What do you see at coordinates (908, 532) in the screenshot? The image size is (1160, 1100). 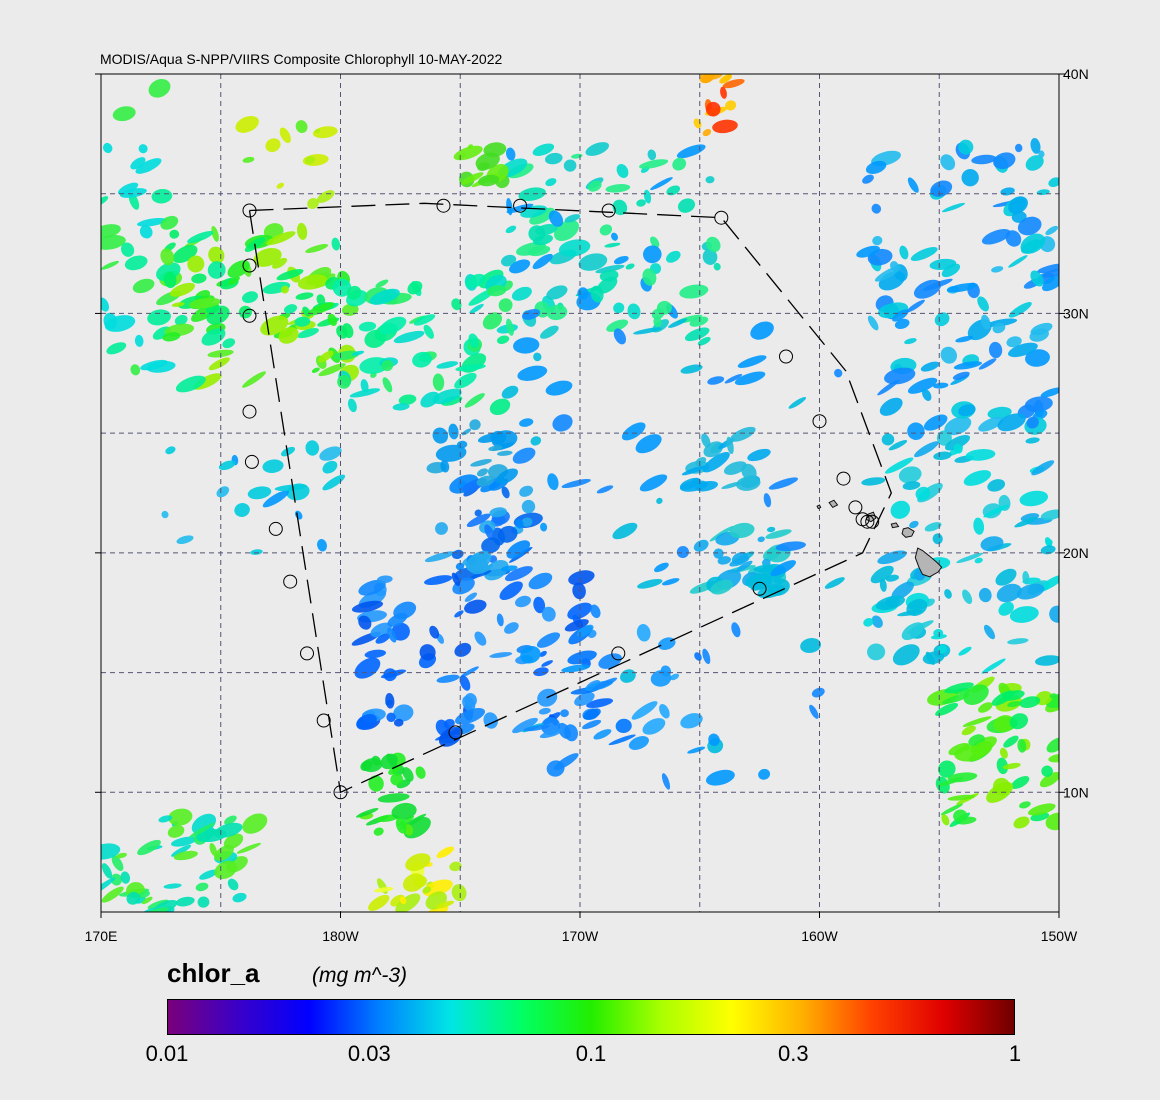 I see `island-shape` at bounding box center [908, 532].